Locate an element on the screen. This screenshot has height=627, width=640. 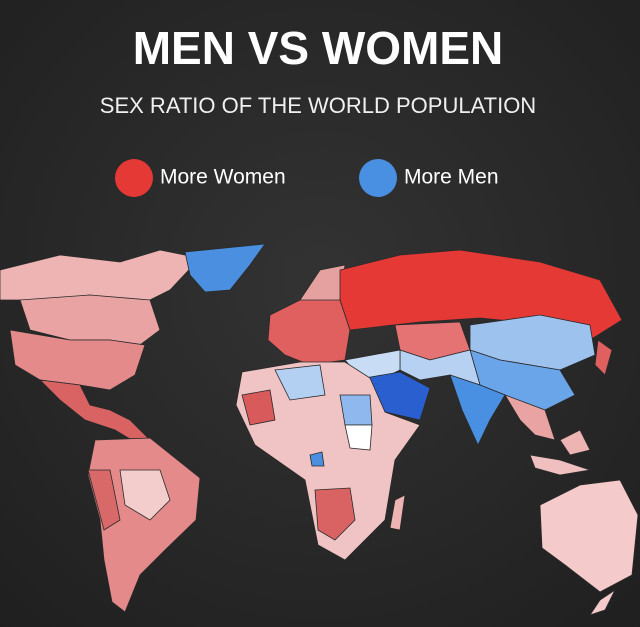
japan is located at coordinates (603, 357).